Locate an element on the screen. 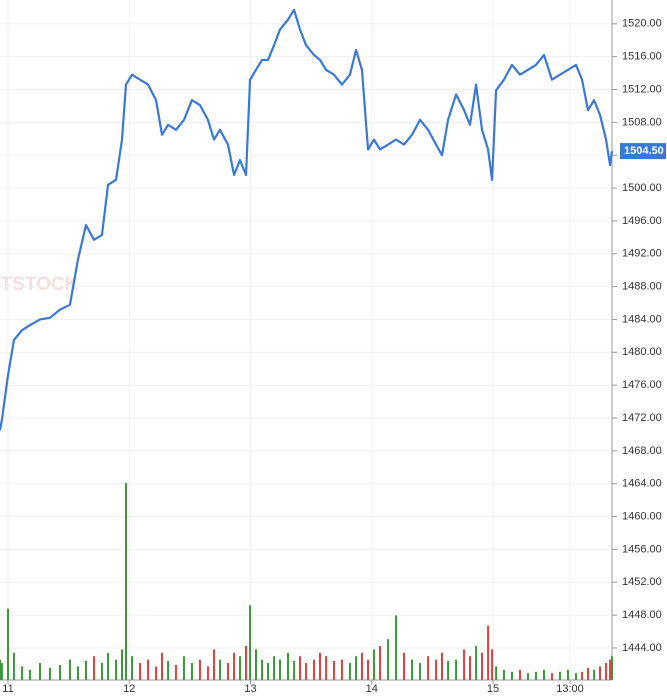 The width and height of the screenshot is (667, 696). y-tick-label: 1464.00 is located at coordinates (642, 484).